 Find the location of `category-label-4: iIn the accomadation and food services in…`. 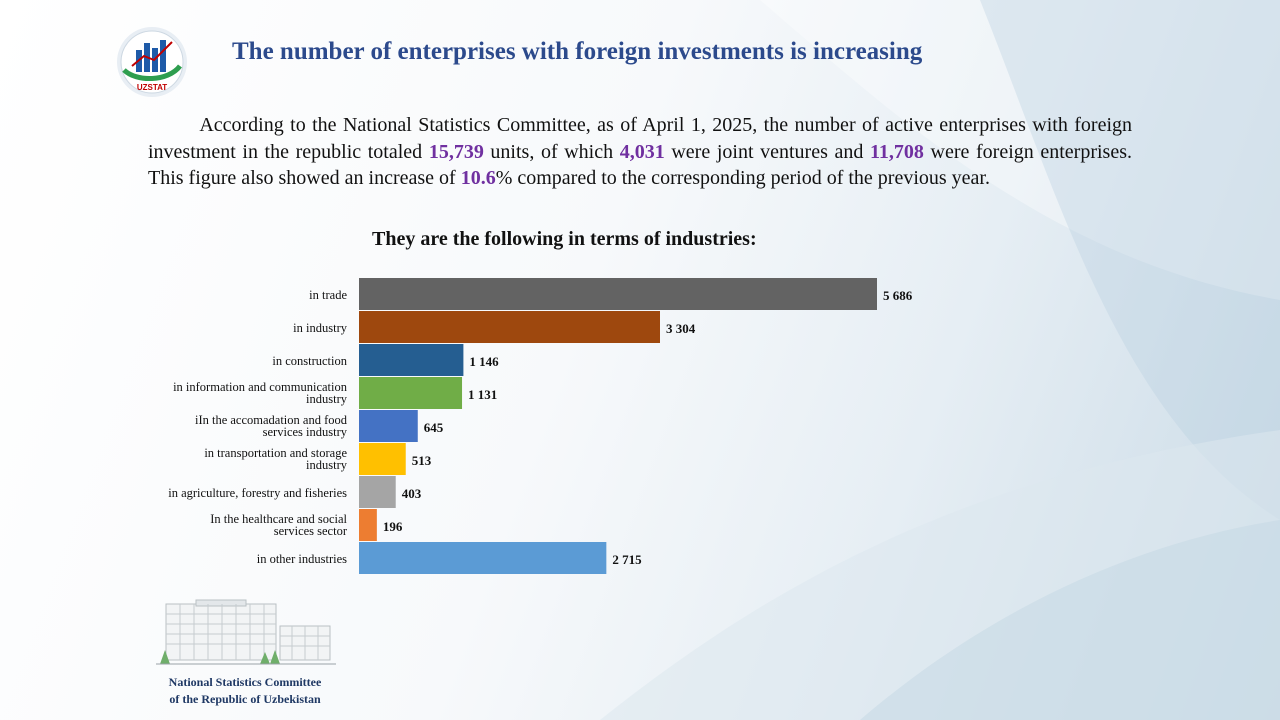

category-label-4: iIn the accomadation and food services in… is located at coordinates (271, 426).